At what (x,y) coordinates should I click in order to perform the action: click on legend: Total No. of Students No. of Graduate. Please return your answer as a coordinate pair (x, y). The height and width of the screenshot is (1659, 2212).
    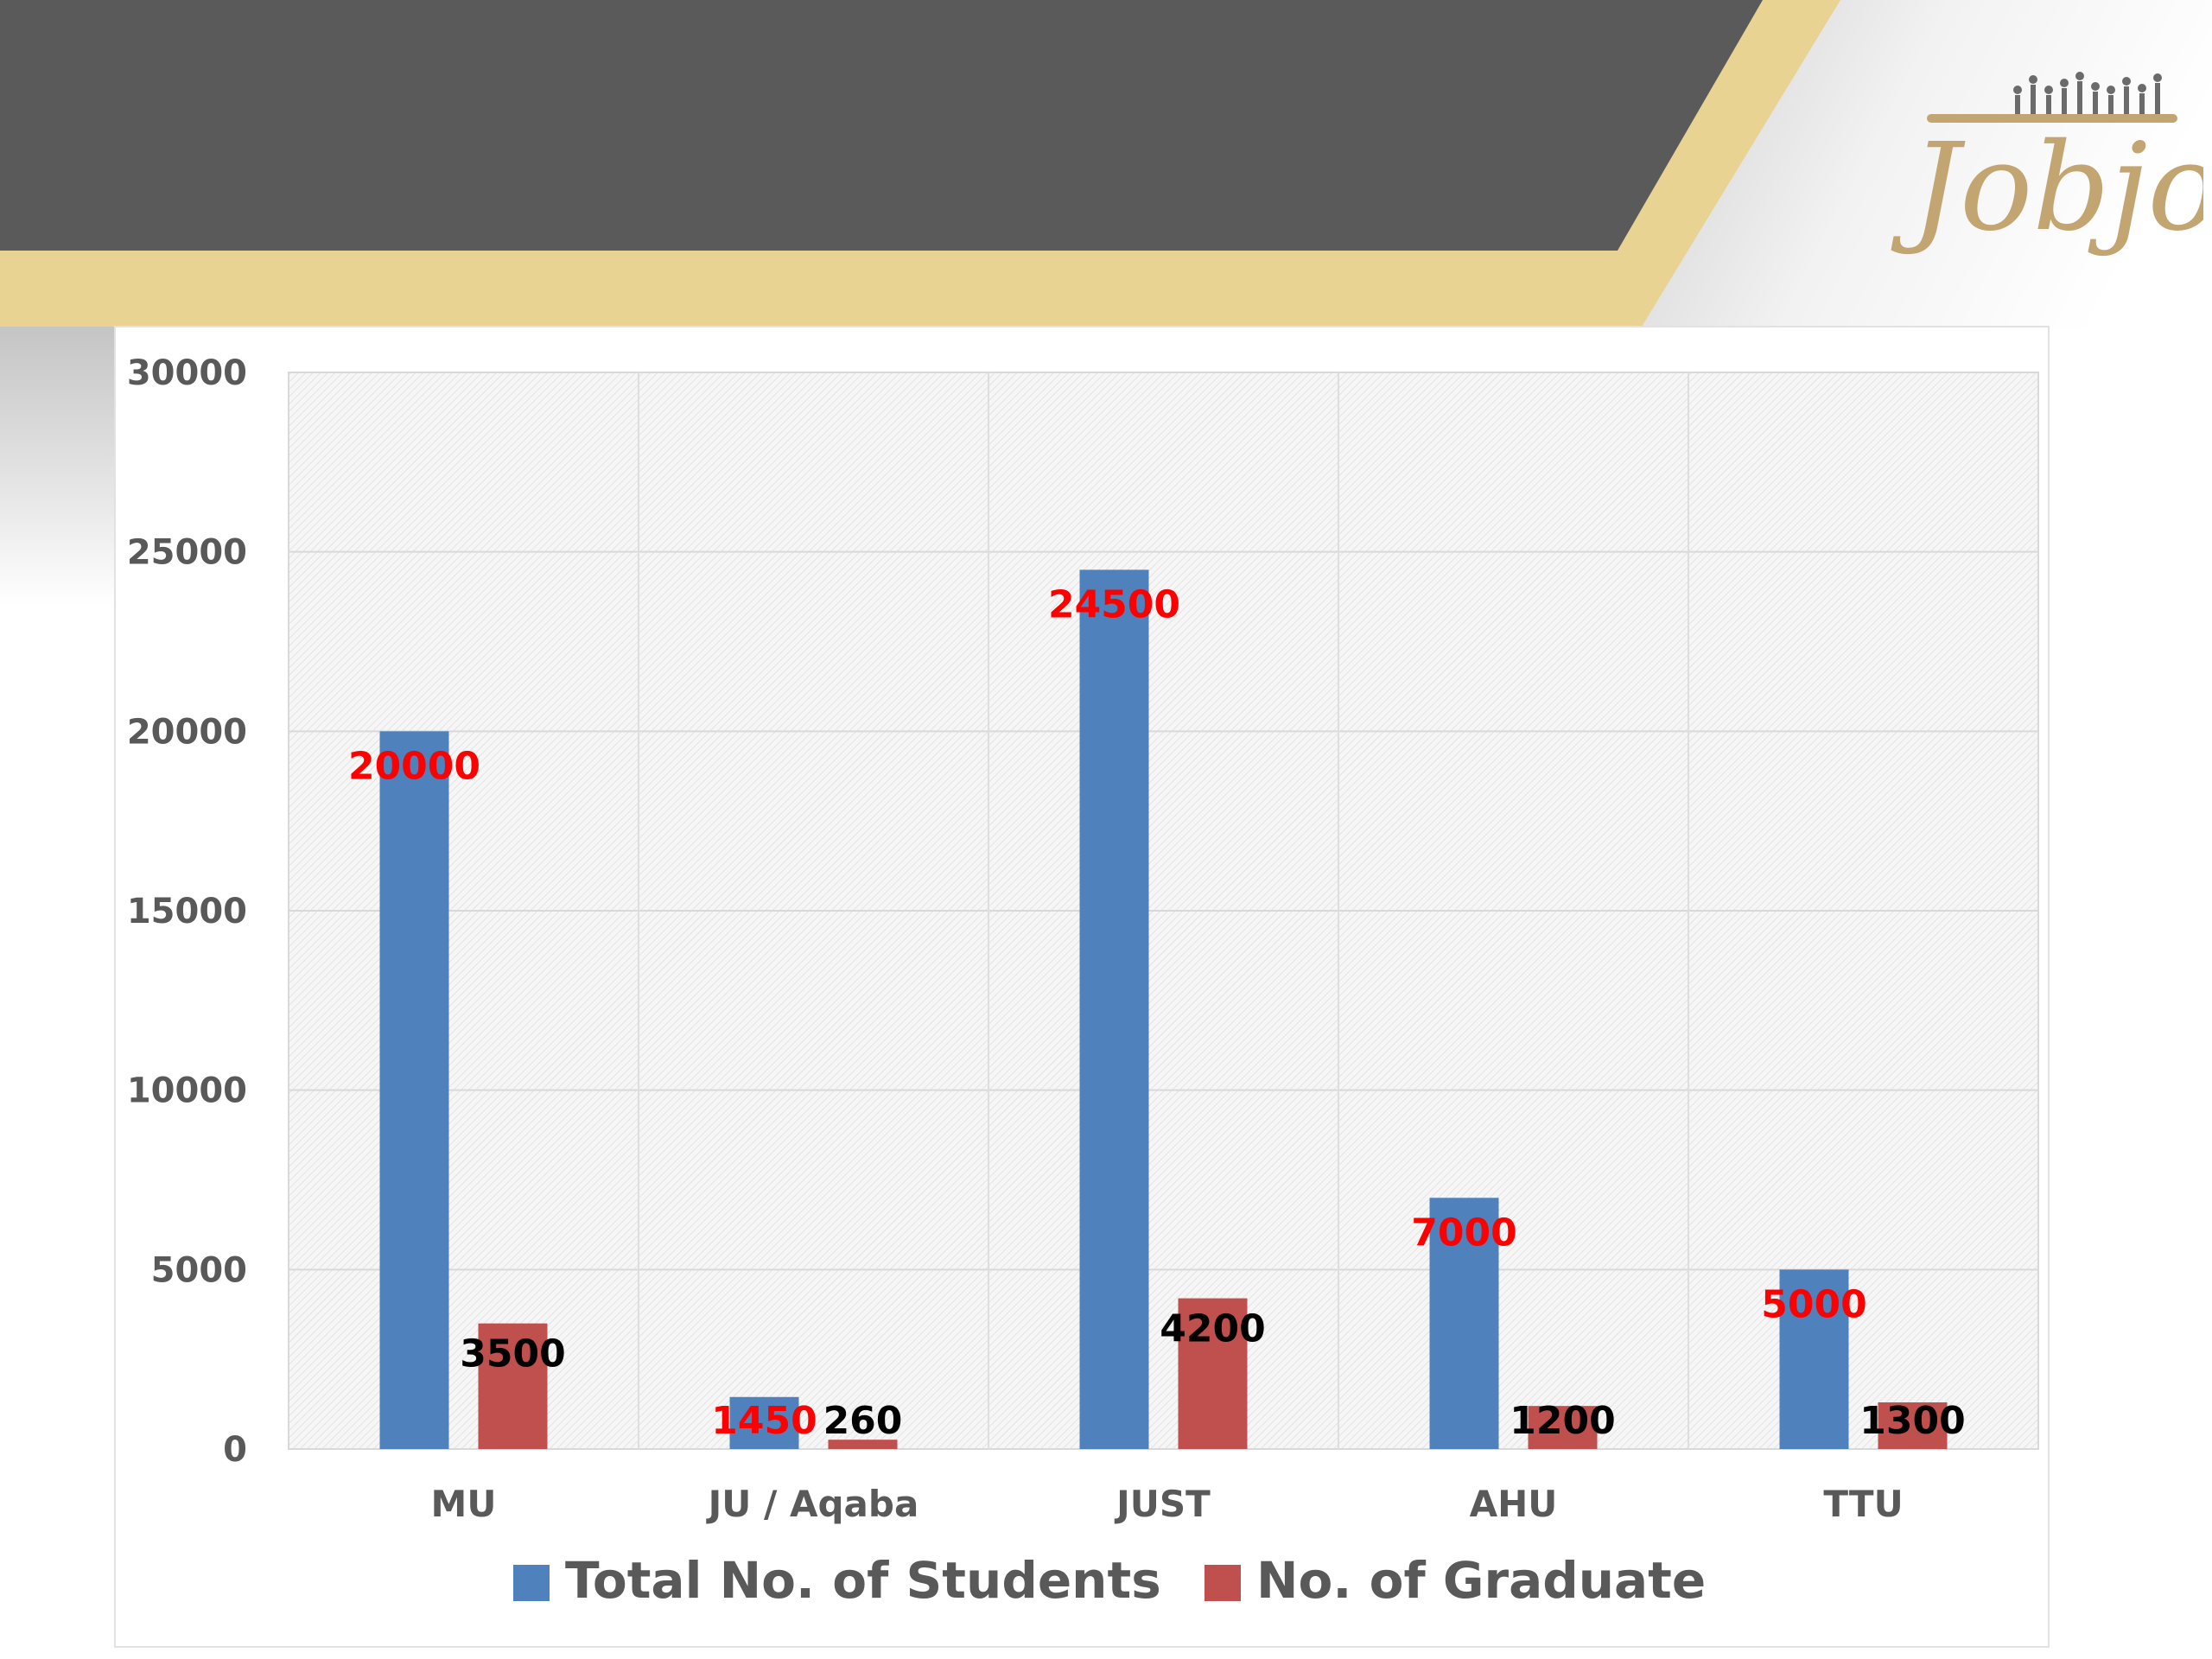
    Looking at the image, I should click on (1109, 1580).